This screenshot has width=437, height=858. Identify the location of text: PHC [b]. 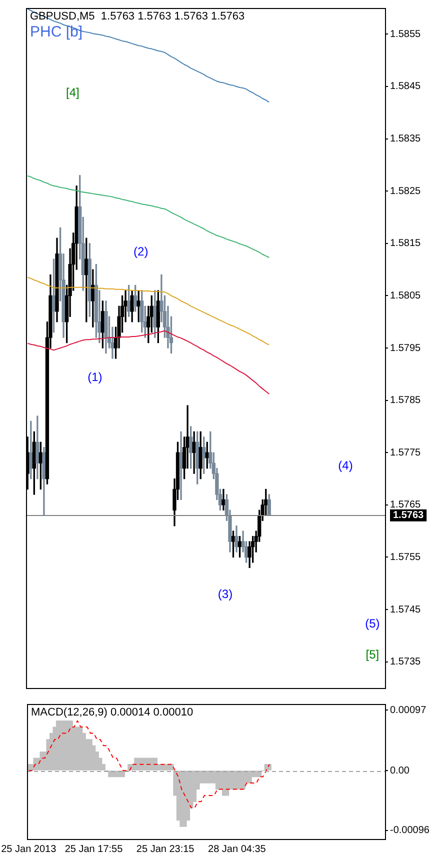
(56, 32).